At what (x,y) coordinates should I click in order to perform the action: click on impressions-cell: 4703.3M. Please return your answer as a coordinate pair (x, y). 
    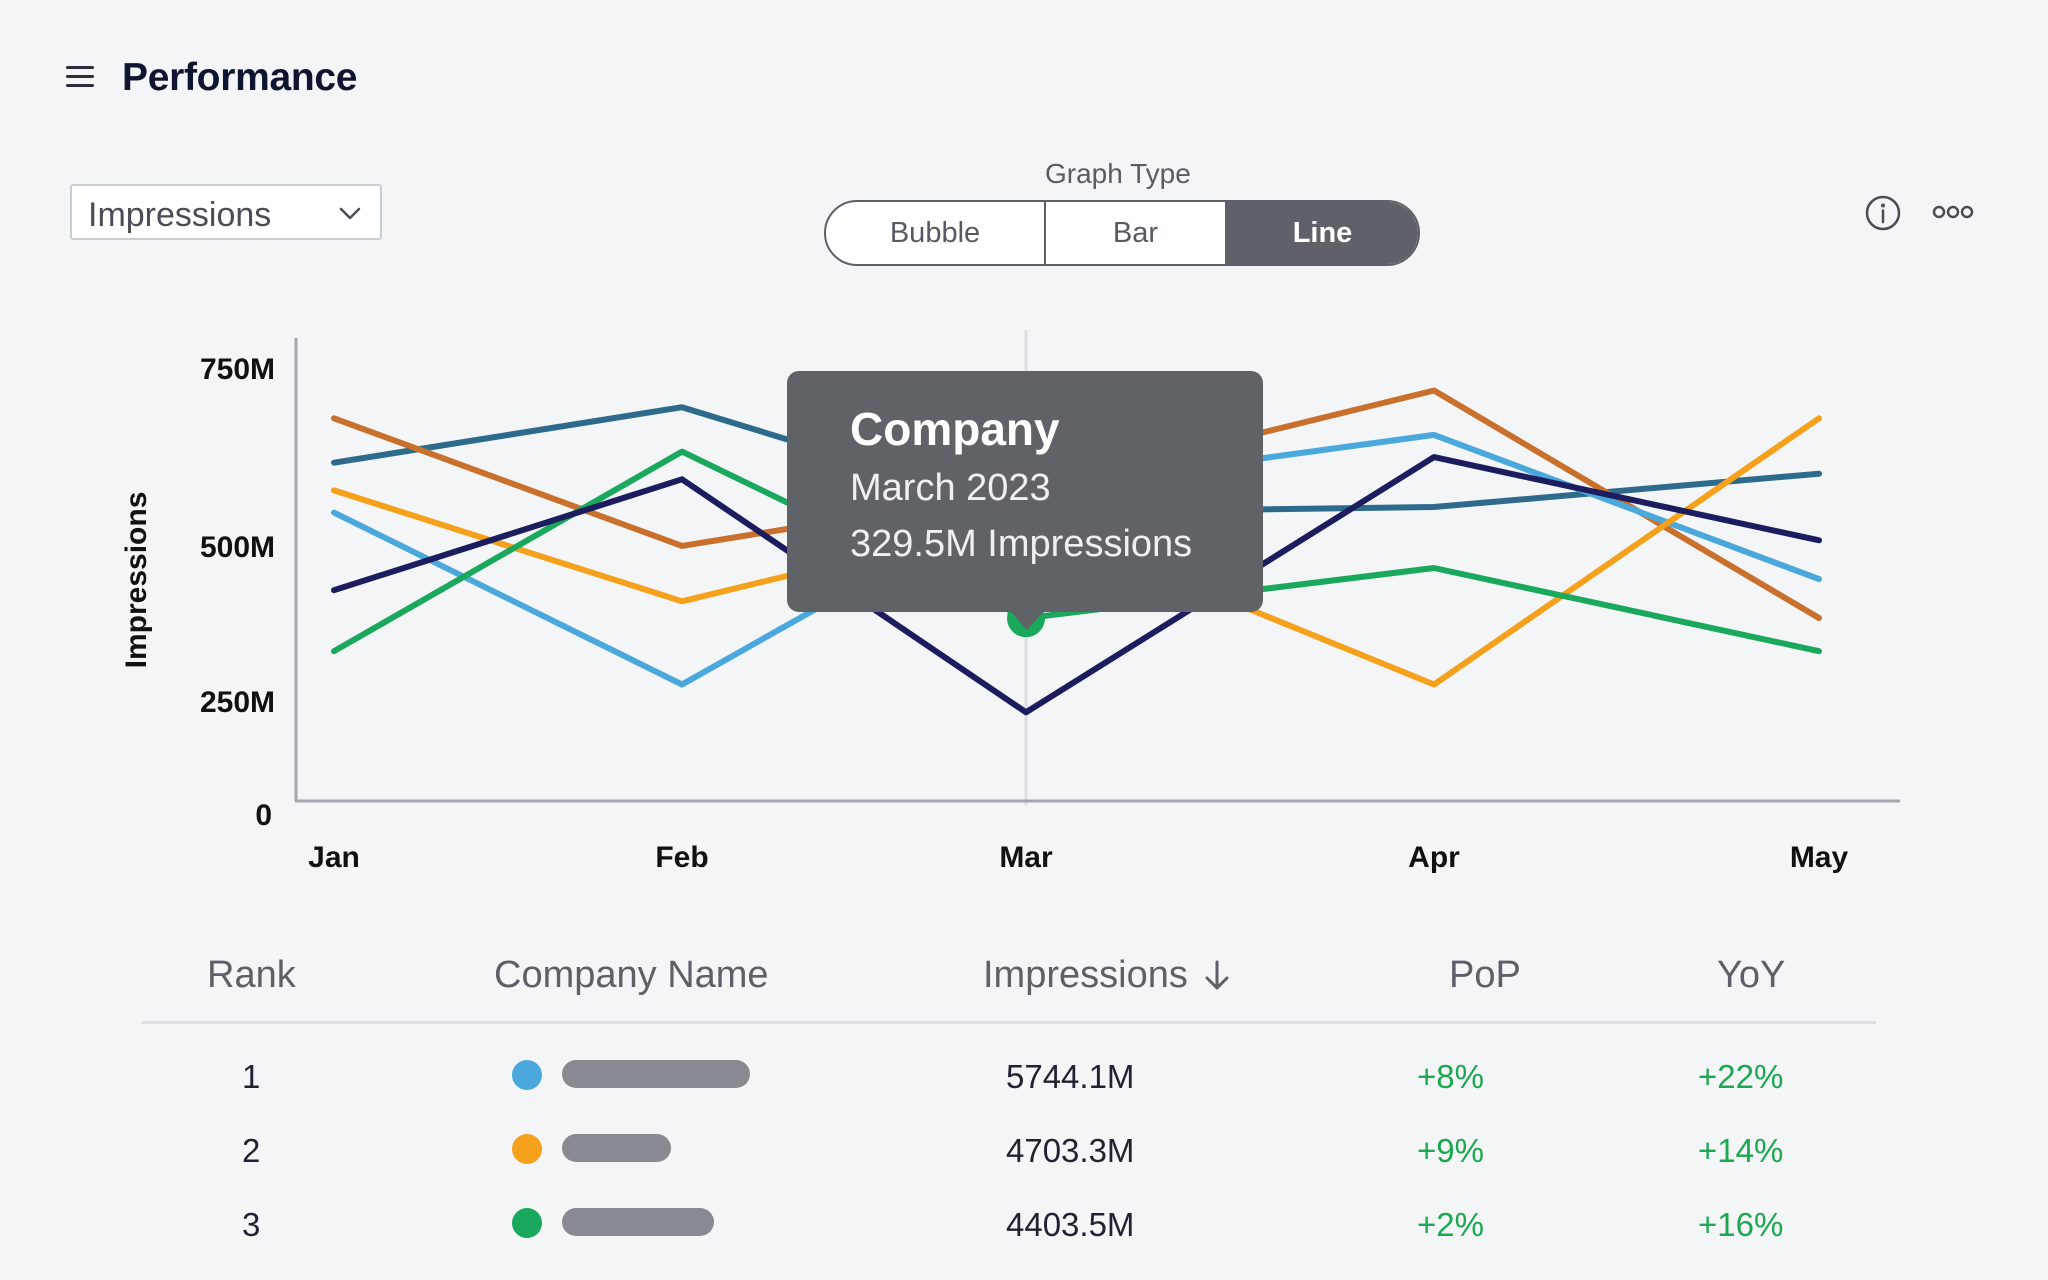
    Looking at the image, I should click on (1070, 1150).